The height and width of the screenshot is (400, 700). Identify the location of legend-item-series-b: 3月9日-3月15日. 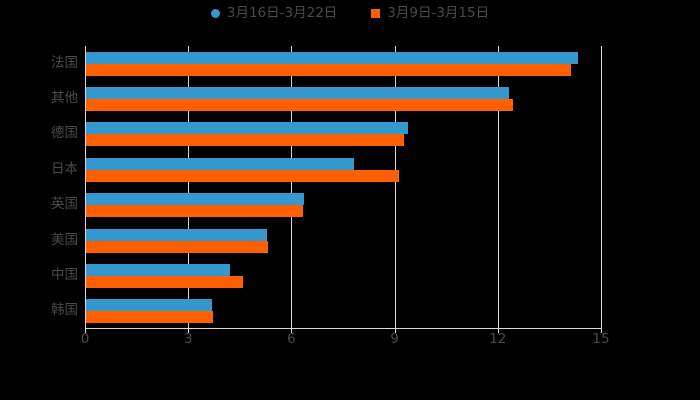
(430, 13).